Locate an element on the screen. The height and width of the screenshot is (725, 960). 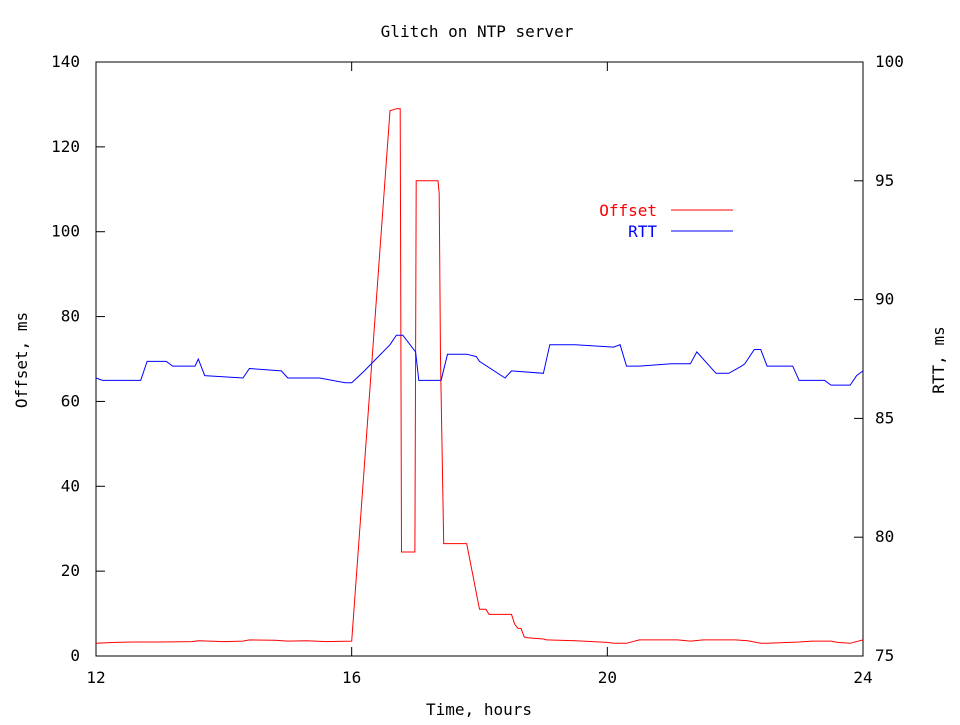
x-tick-label: 16 is located at coordinates (351, 677).